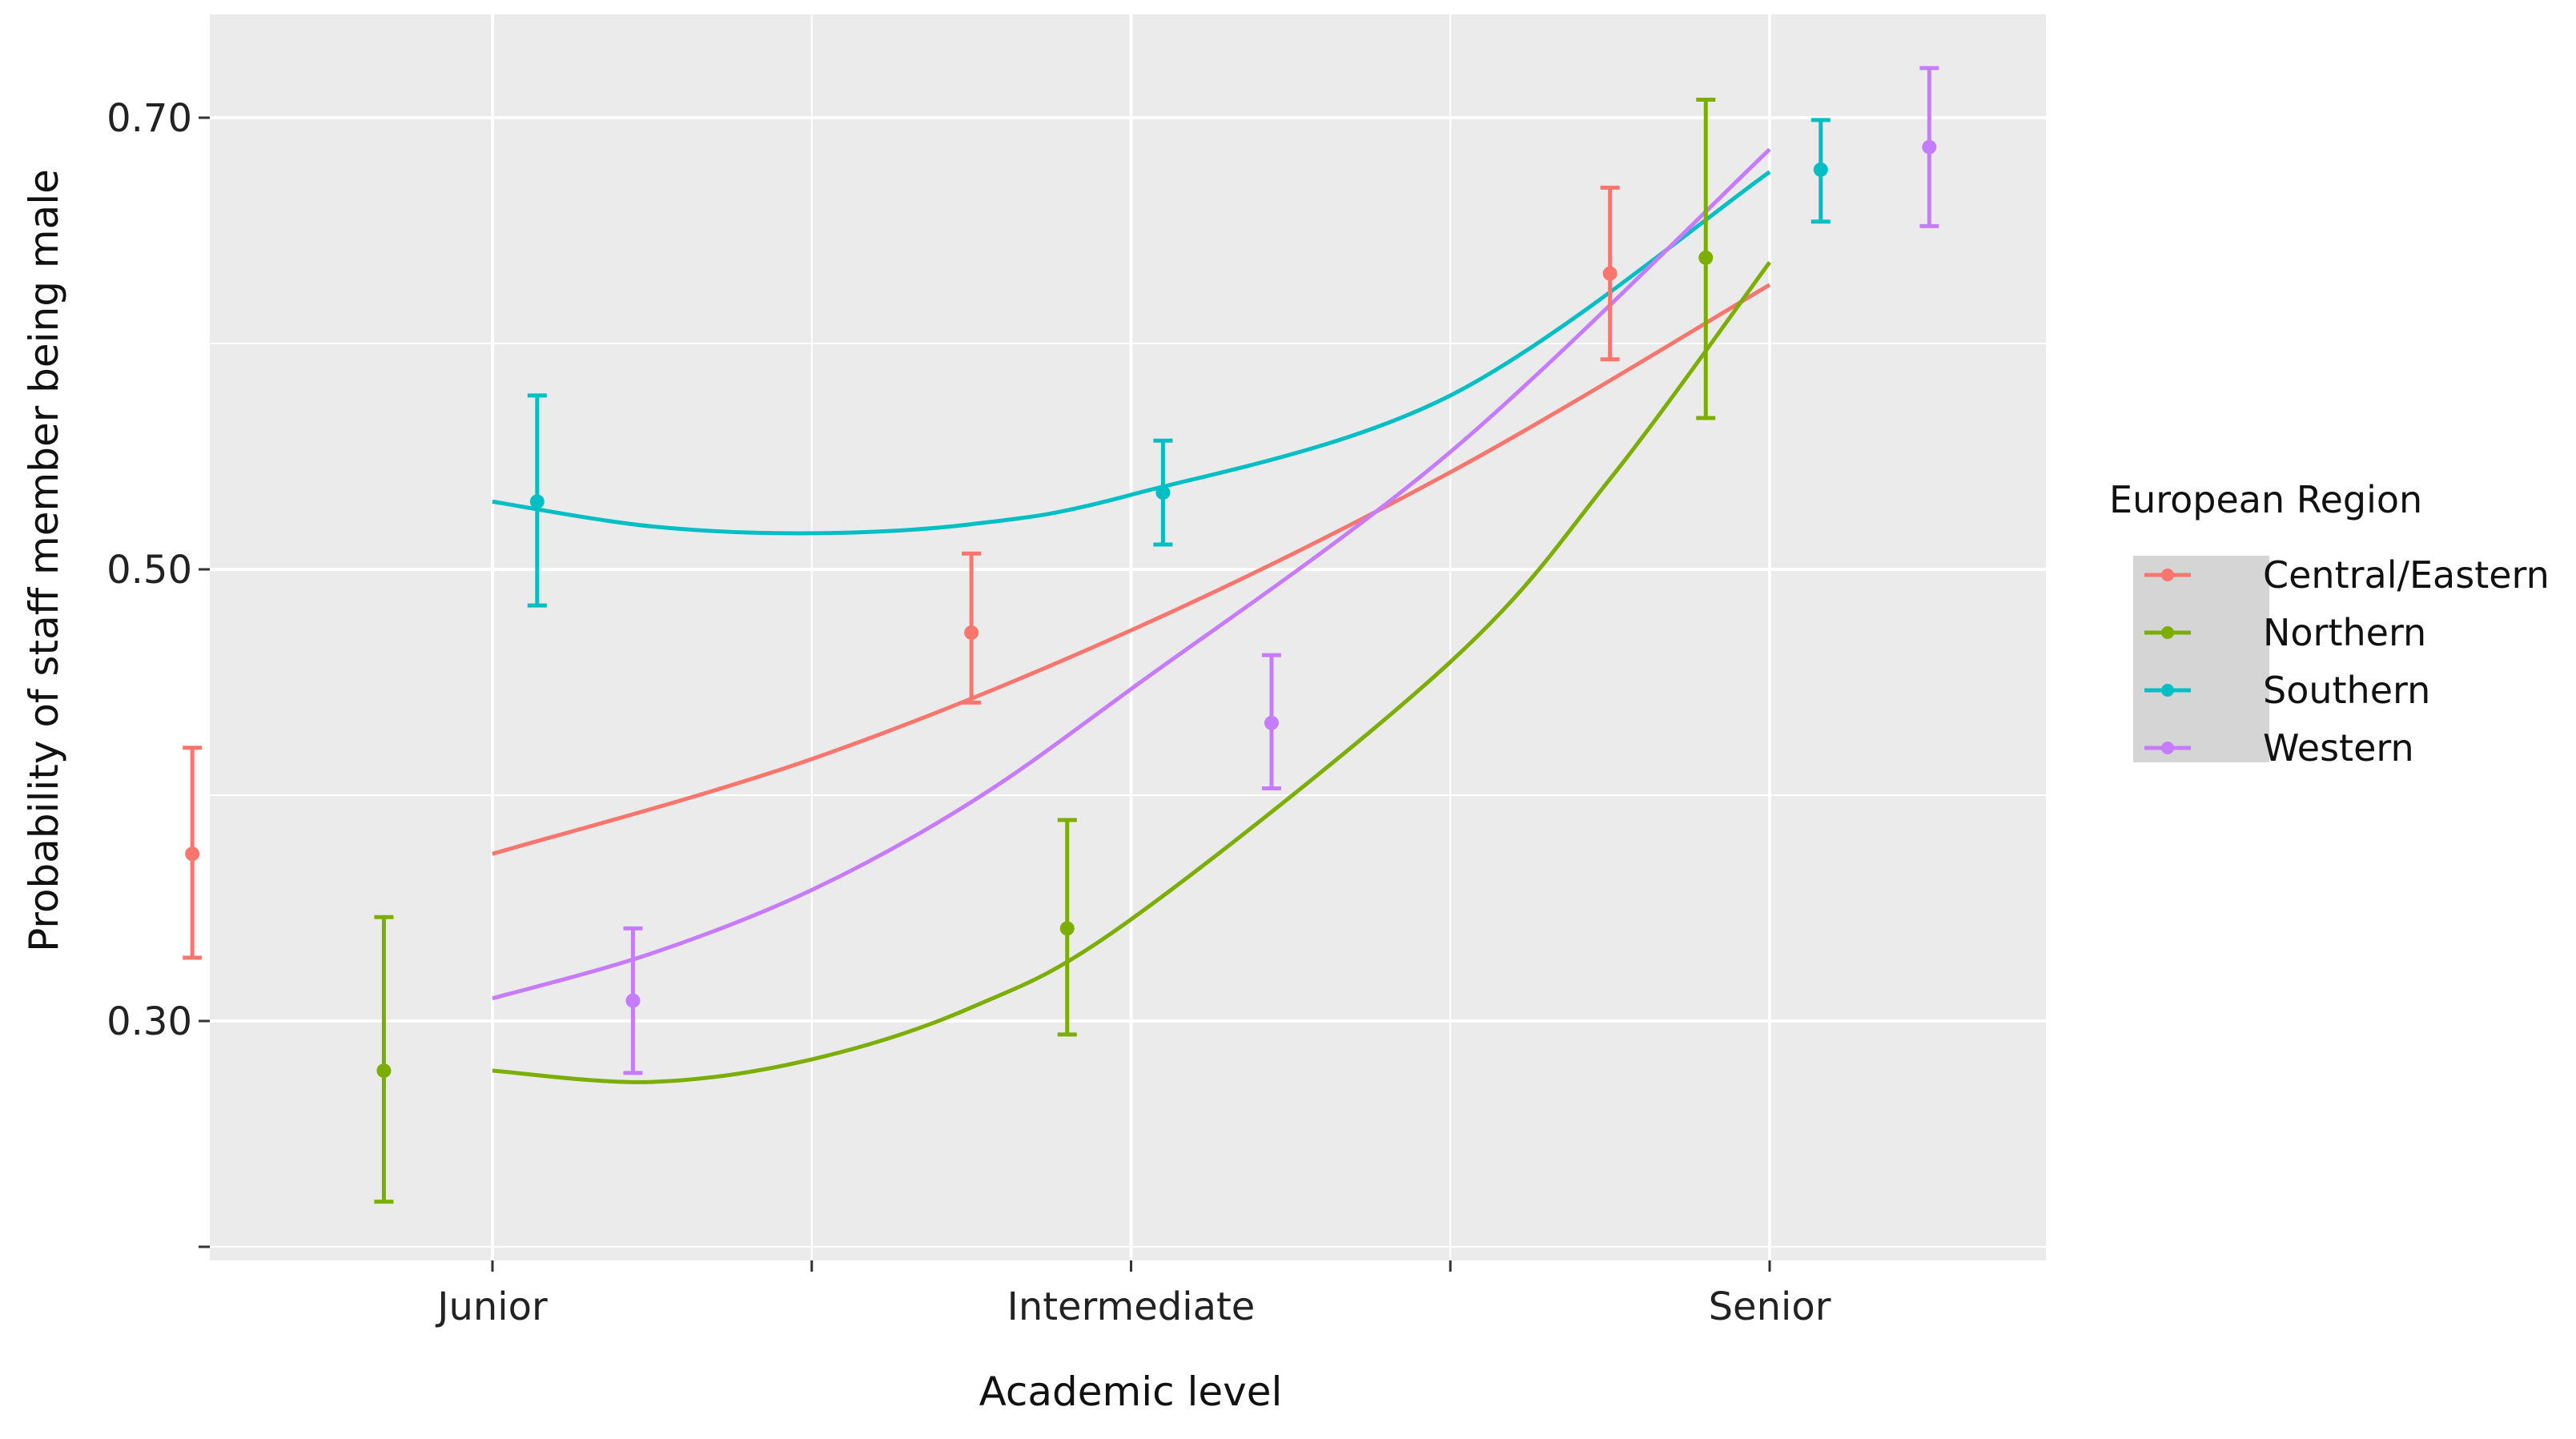  What do you see at coordinates (2201, 659) in the screenshot?
I see `legend-key-background` at bounding box center [2201, 659].